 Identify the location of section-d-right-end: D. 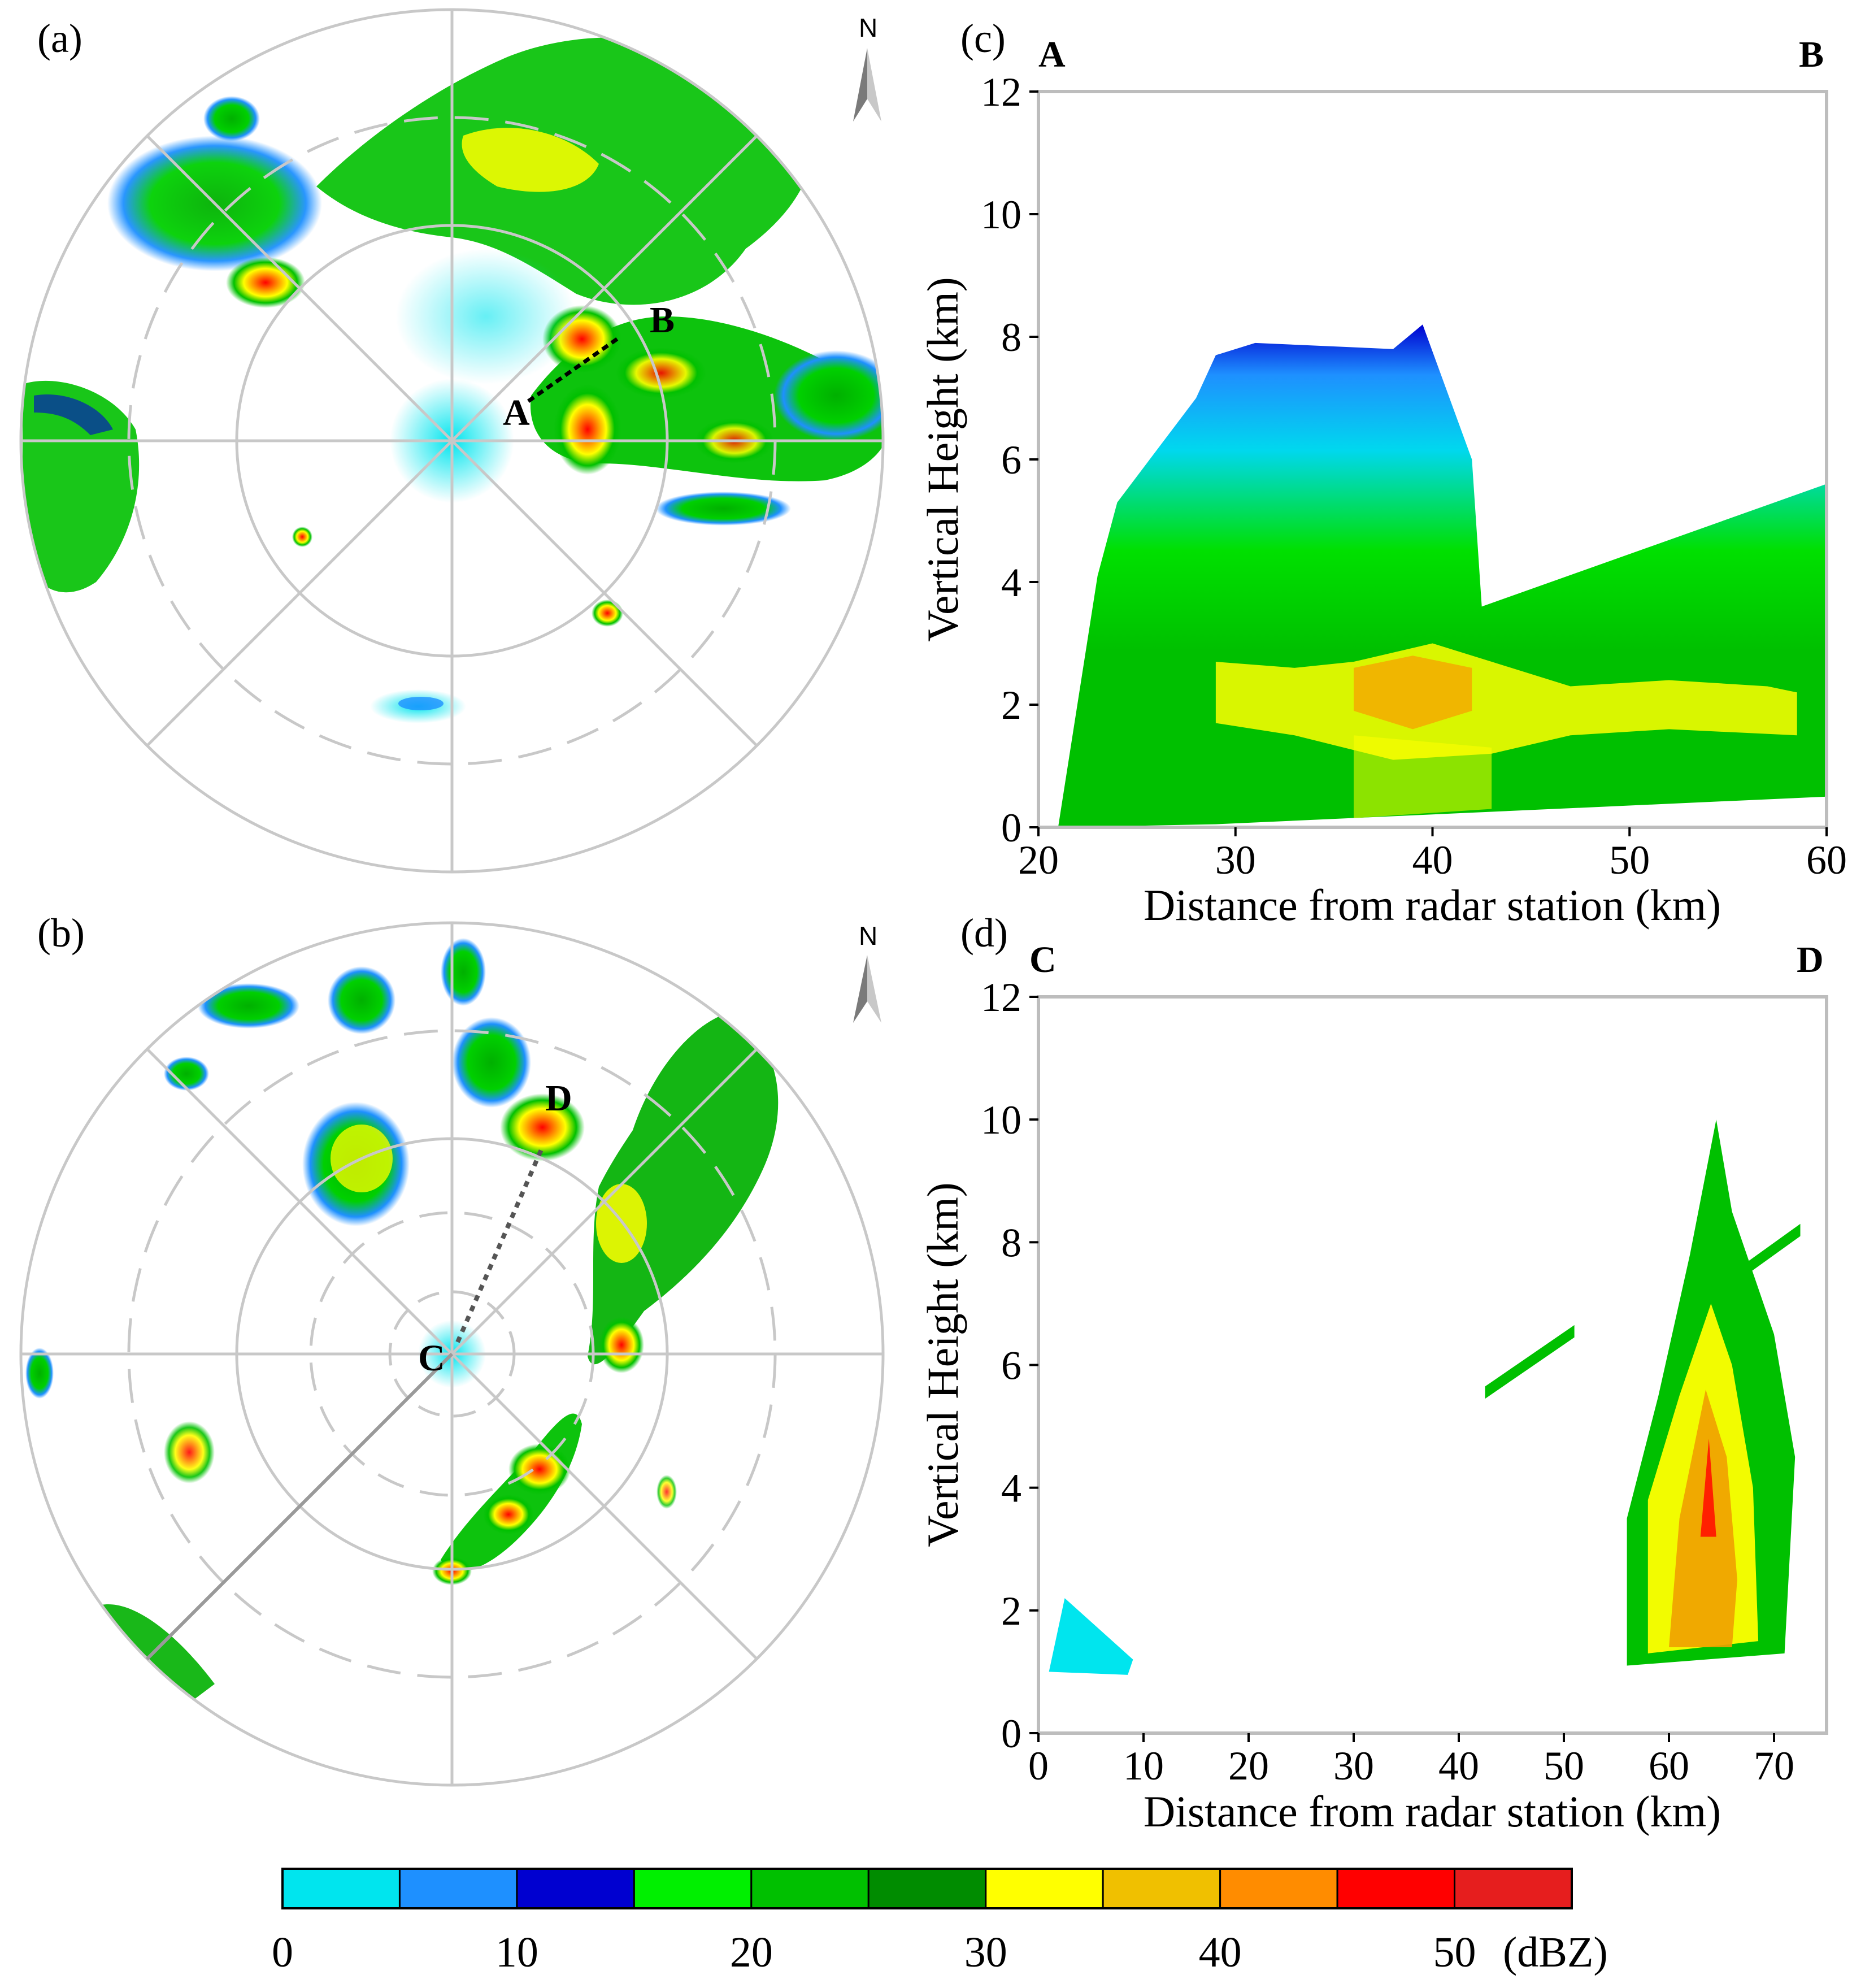
(1810, 960).